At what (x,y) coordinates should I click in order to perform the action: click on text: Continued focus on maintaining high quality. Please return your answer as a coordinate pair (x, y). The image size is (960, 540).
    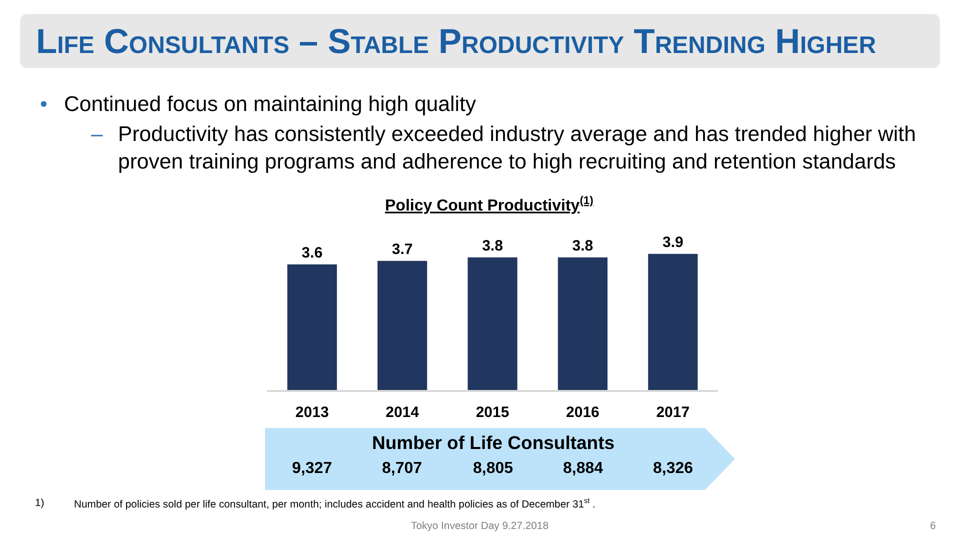
    Looking at the image, I should click on (270, 104).